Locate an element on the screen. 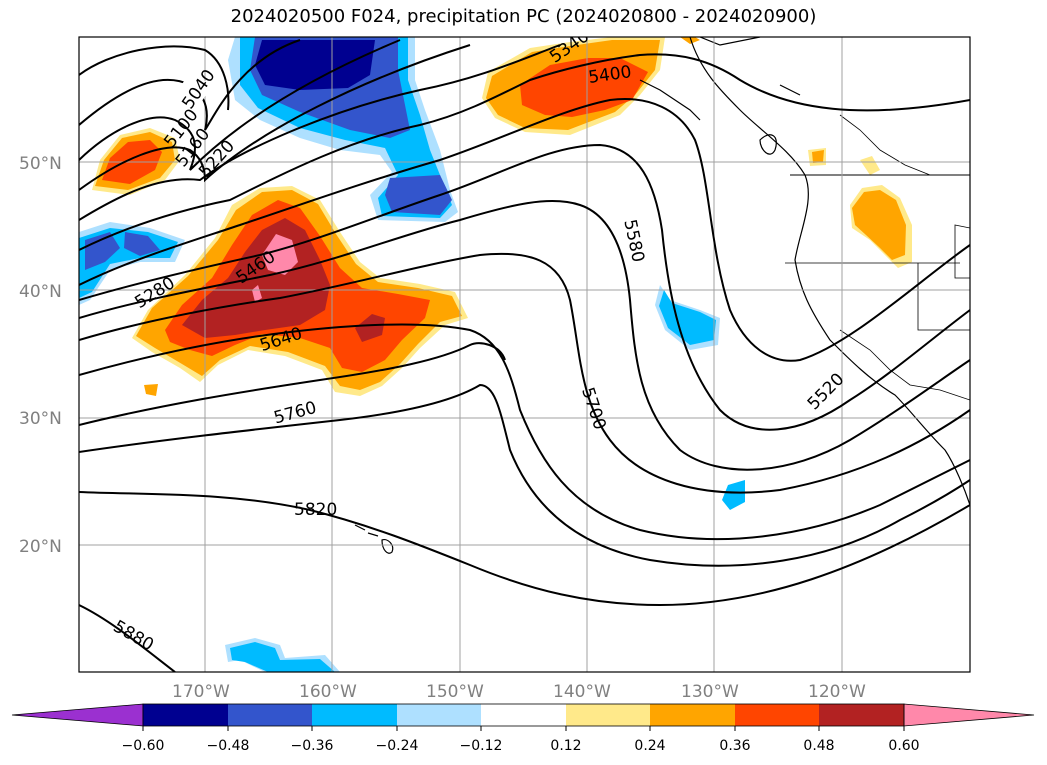 The image size is (1047, 765). lon-label-130w: 130°W is located at coordinates (710, 692).